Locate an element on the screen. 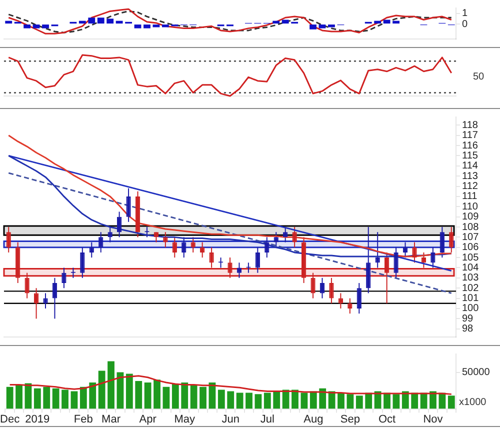 This screenshot has height=429, width=500. x-tick-label: Mar is located at coordinates (111, 419).